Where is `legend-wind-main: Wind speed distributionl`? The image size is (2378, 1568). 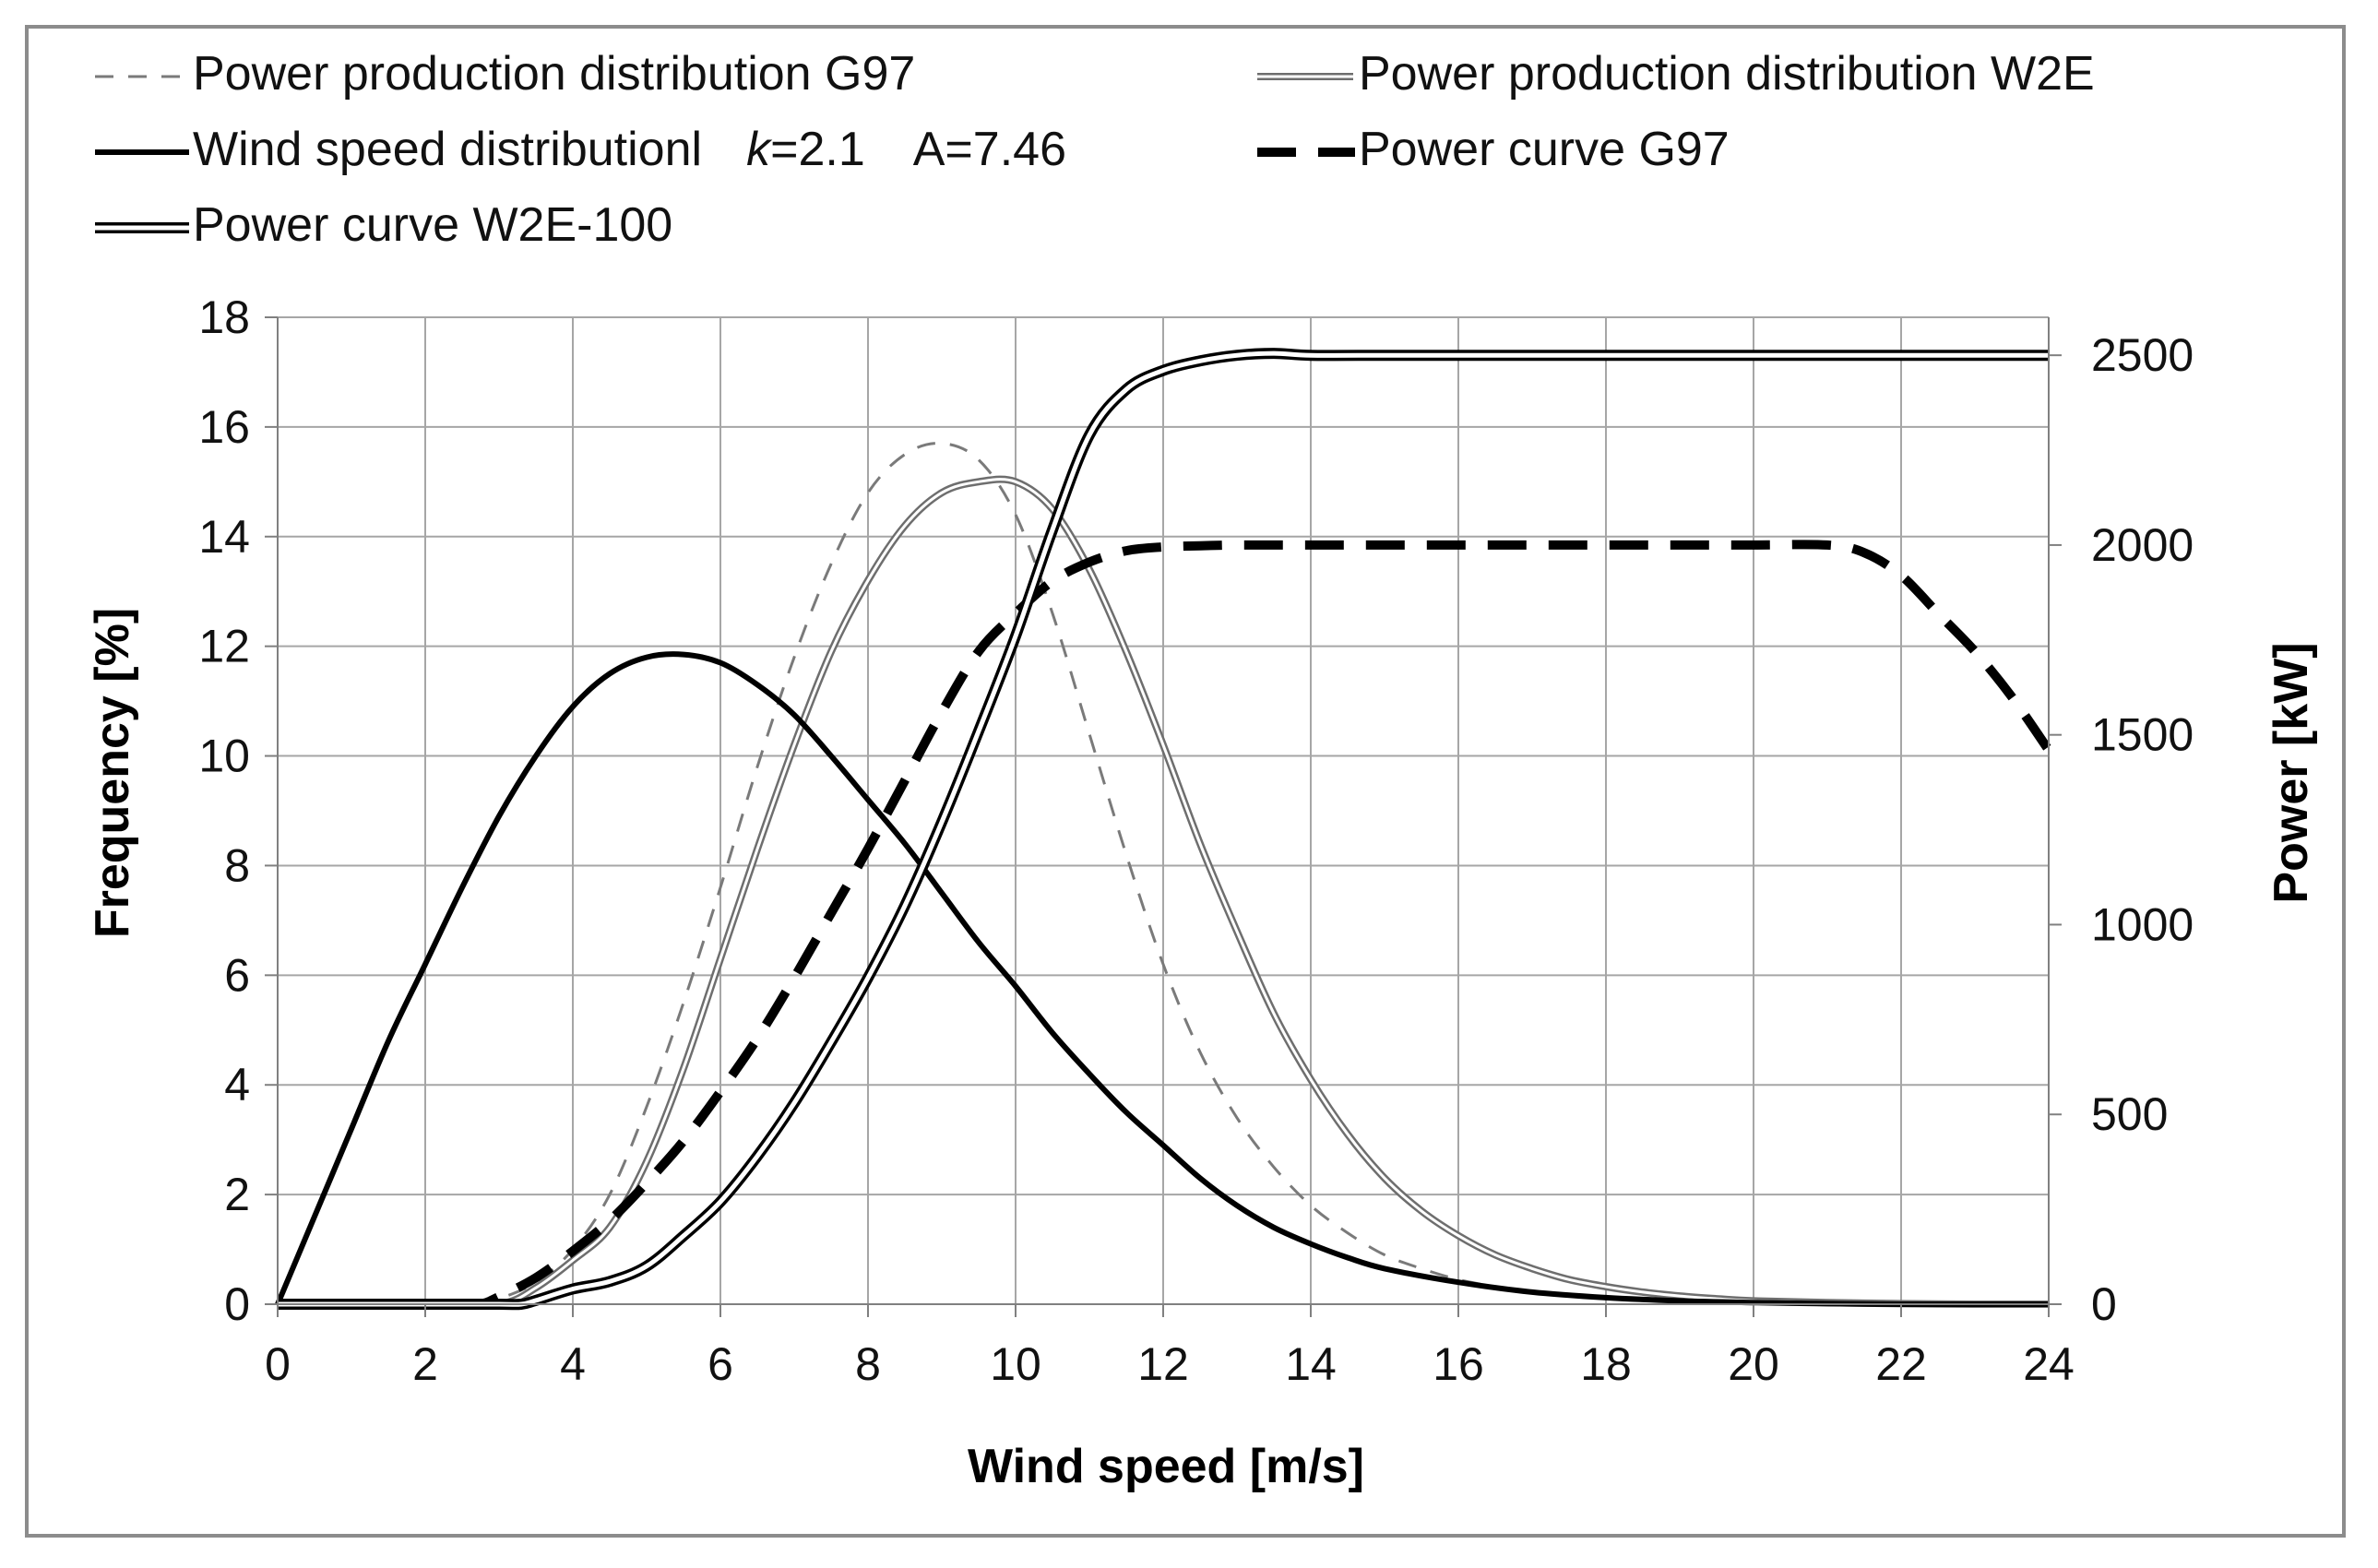
legend-wind-main: Wind speed distributionl is located at coordinates (448, 149).